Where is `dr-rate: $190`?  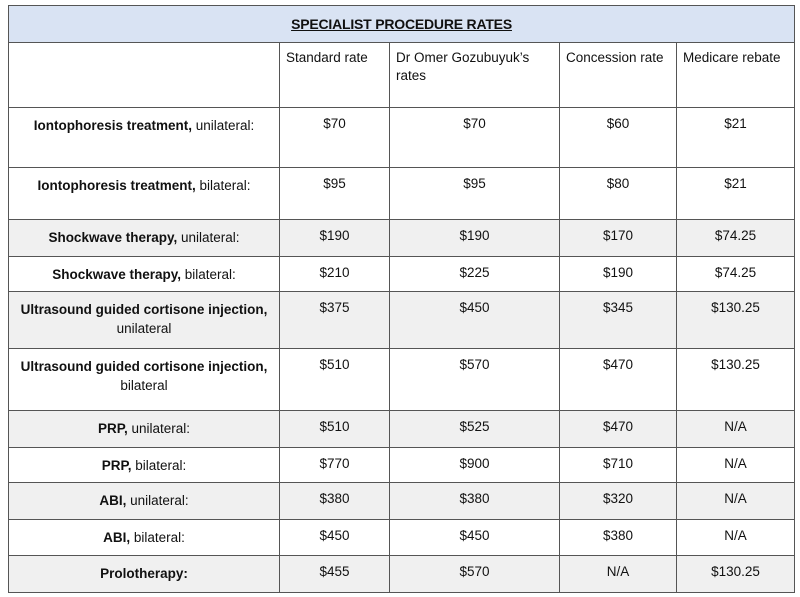 dr-rate: $190 is located at coordinates (474, 238).